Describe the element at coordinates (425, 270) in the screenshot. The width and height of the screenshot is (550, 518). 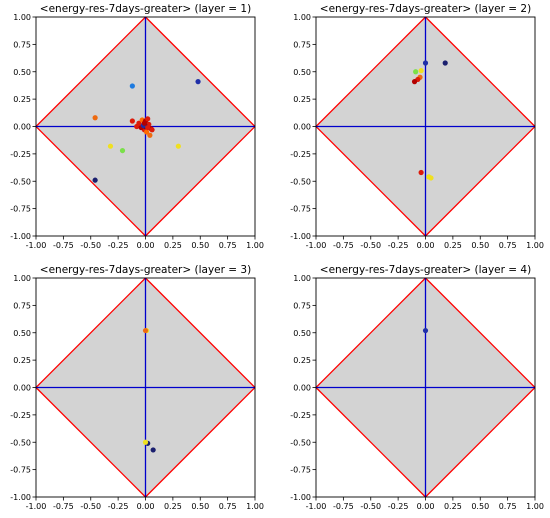
I see `chart-title: <energy-res-7days-greater> (layer = 4)` at that location.